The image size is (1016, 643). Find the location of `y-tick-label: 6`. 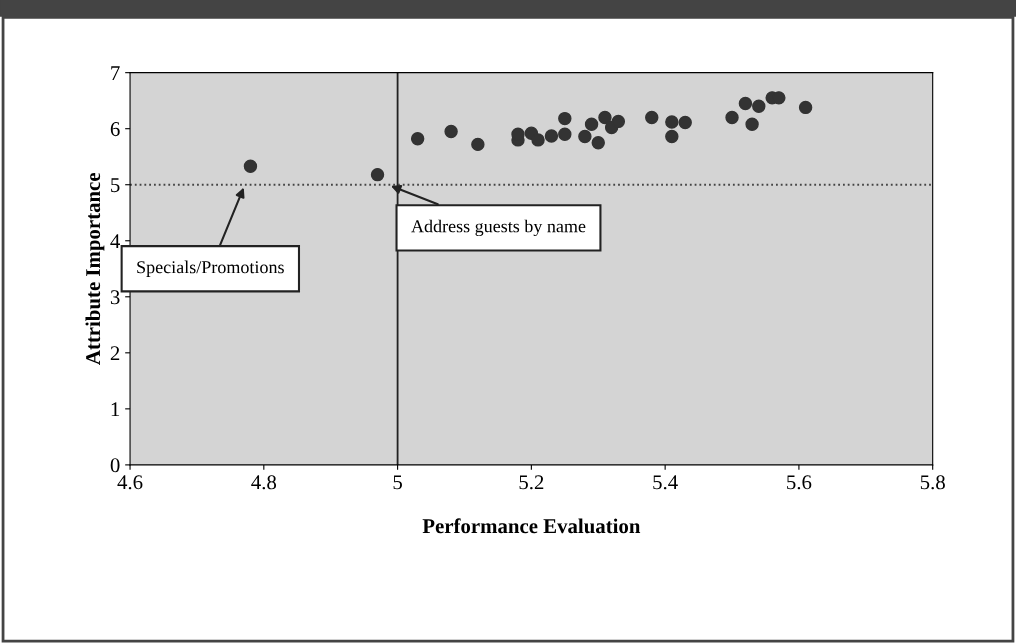

y-tick-label: 6 is located at coordinates (115, 129).